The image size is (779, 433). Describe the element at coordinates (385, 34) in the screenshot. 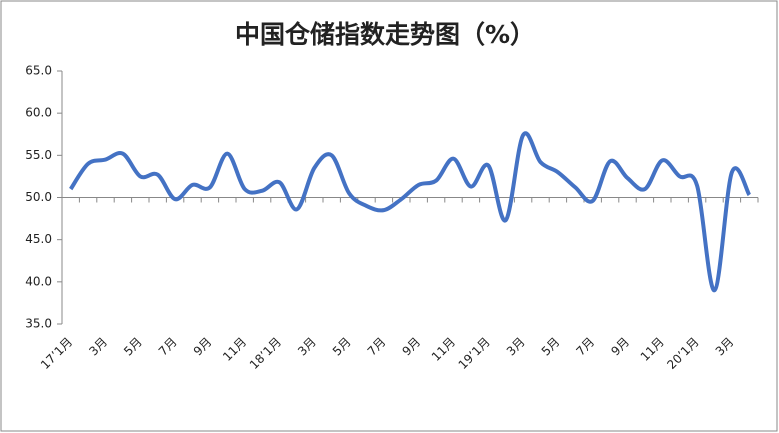

I see `chart-title: 中国仓储指数走势图（%）` at that location.